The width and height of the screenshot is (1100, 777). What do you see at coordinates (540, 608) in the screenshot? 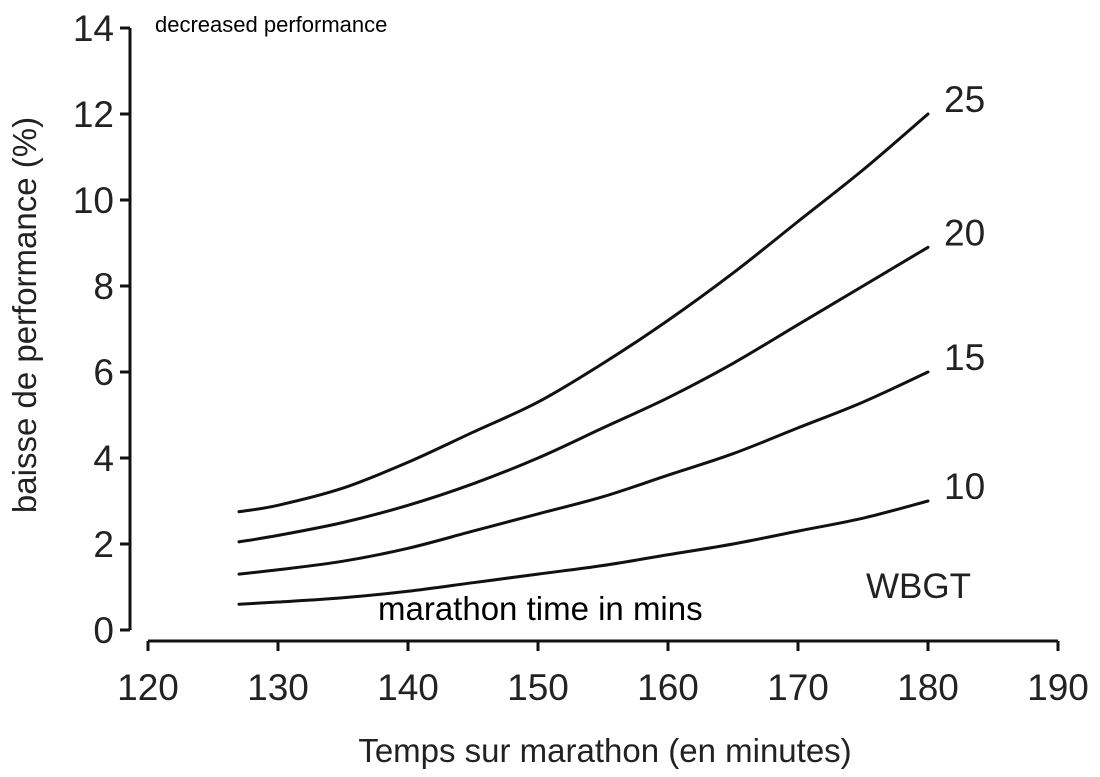
I see `annotation-marathon-time: marathon time in mins` at bounding box center [540, 608].